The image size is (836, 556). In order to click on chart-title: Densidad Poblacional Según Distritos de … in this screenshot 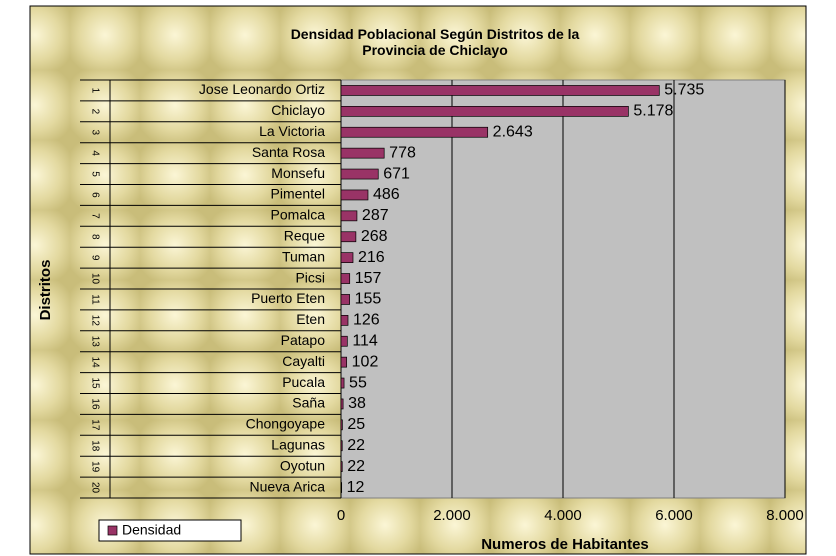, I will do `click(435, 42)`.